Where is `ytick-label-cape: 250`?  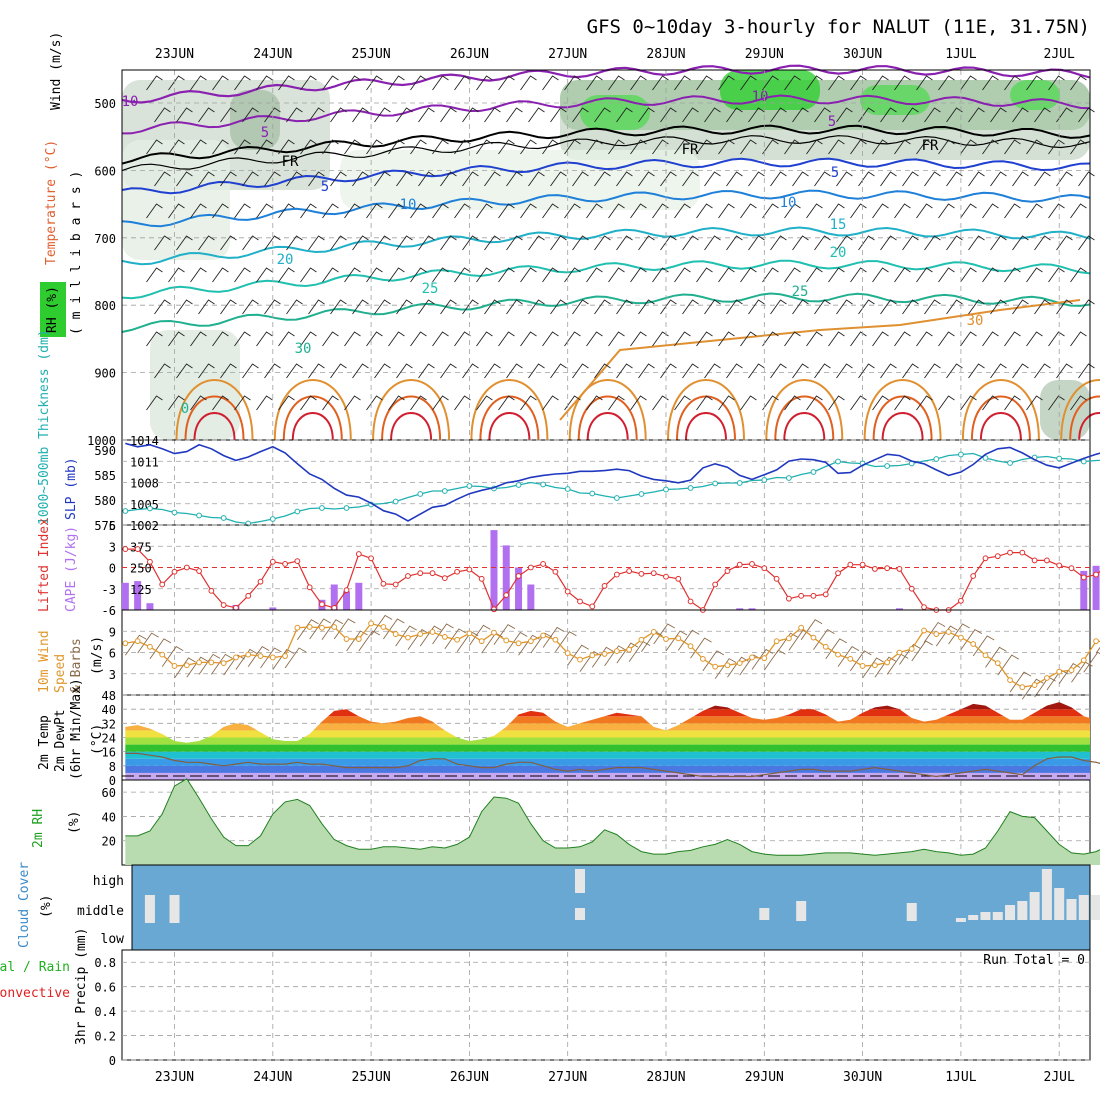
ytick-label-cape: 250 is located at coordinates (141, 569).